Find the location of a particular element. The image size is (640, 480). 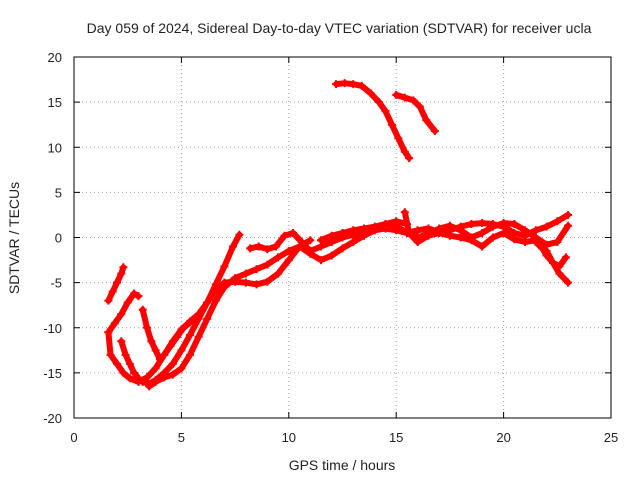

y-tick-label: -5 is located at coordinates (56, 283).